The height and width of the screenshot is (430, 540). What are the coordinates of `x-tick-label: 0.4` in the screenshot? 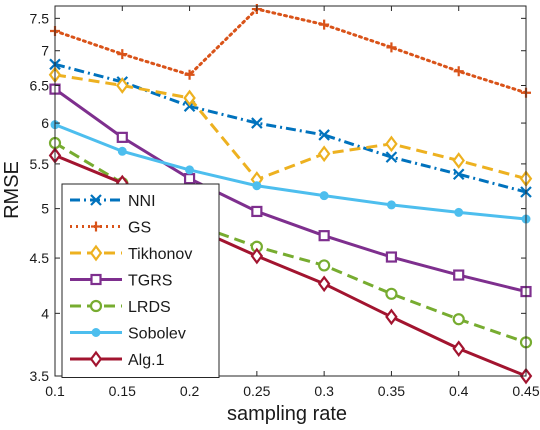 It's located at (459, 391).